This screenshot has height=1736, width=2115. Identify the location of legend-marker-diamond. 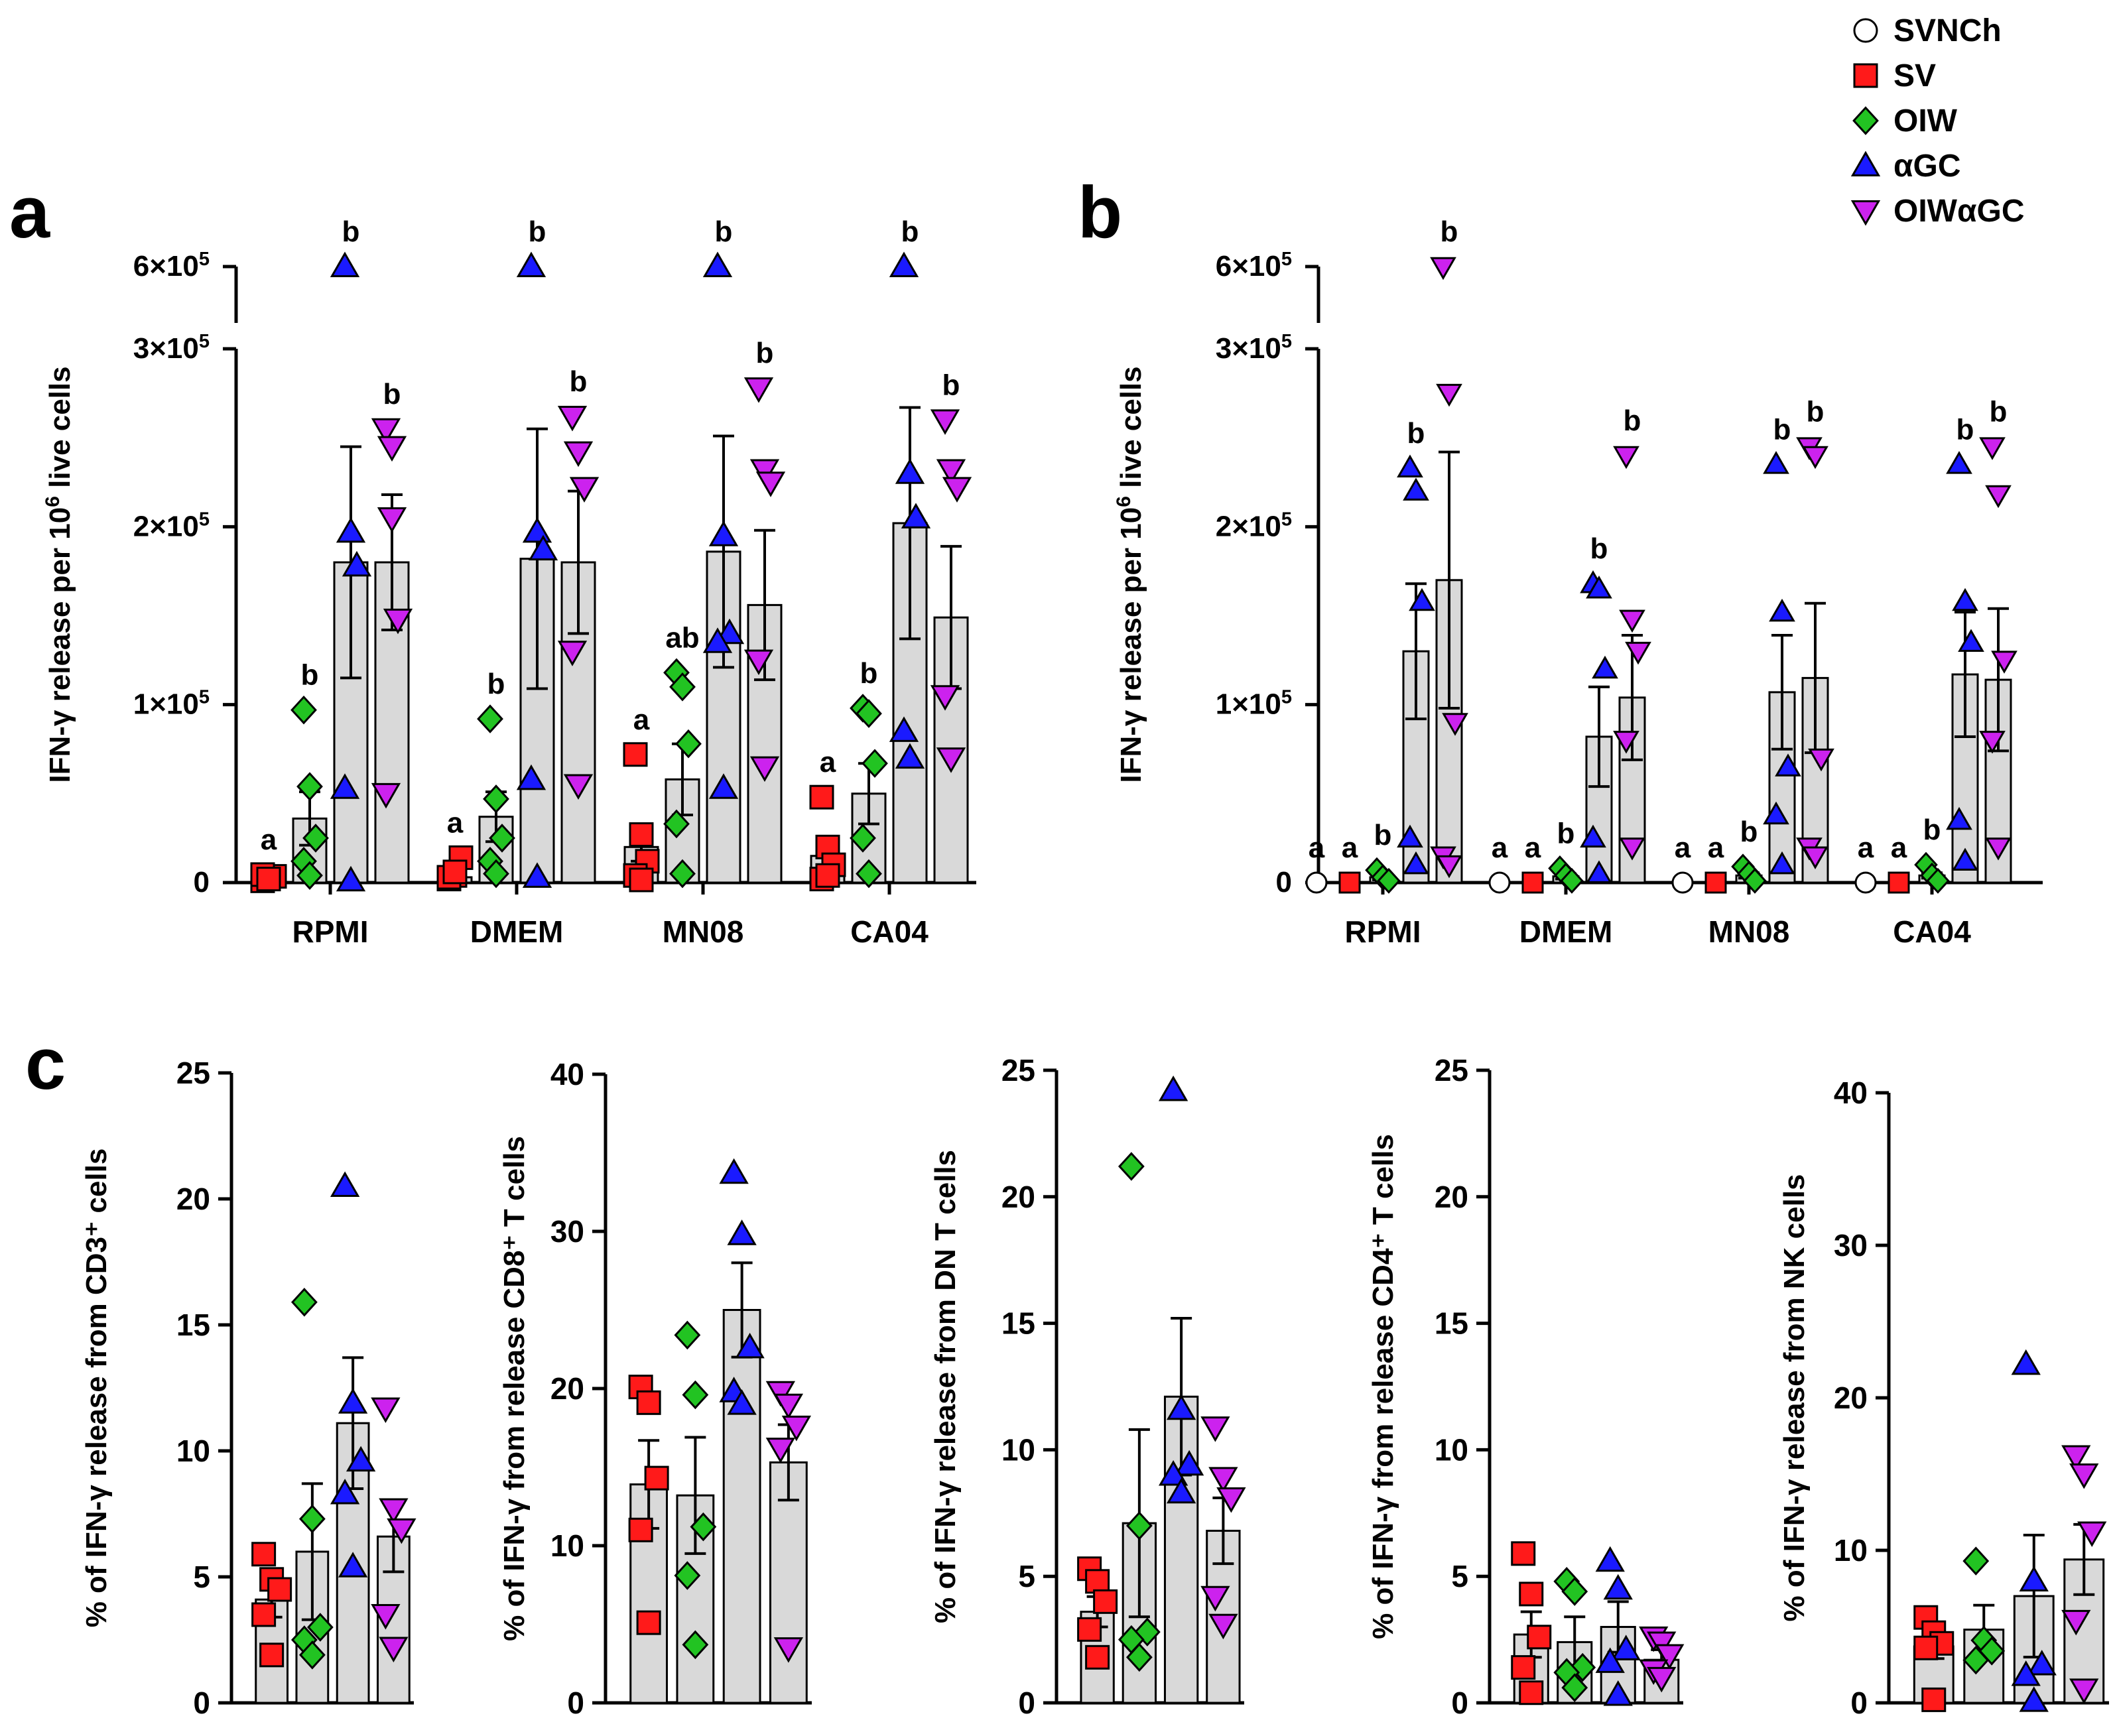
(1866, 120).